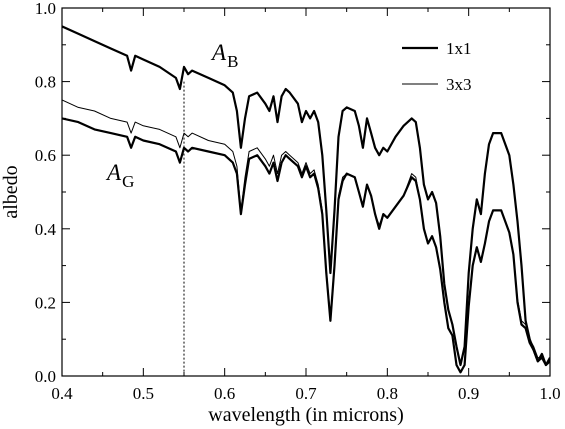  Describe the element at coordinates (11, 191) in the screenshot. I see `y-axis-title: albedo` at that location.